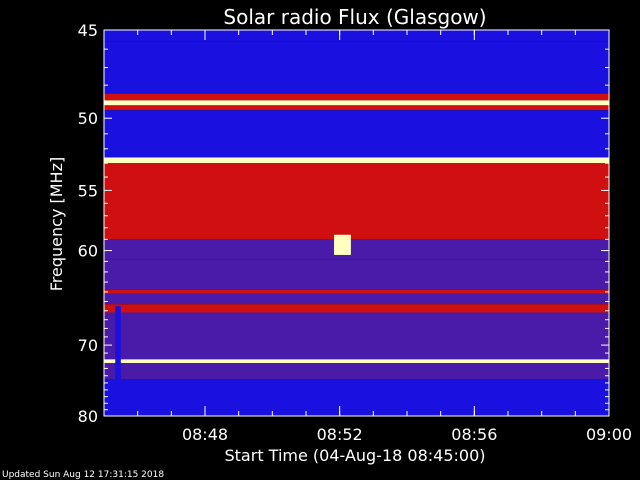  I want to click on y-axis-label: Frequency [MHz], so click(56, 224).